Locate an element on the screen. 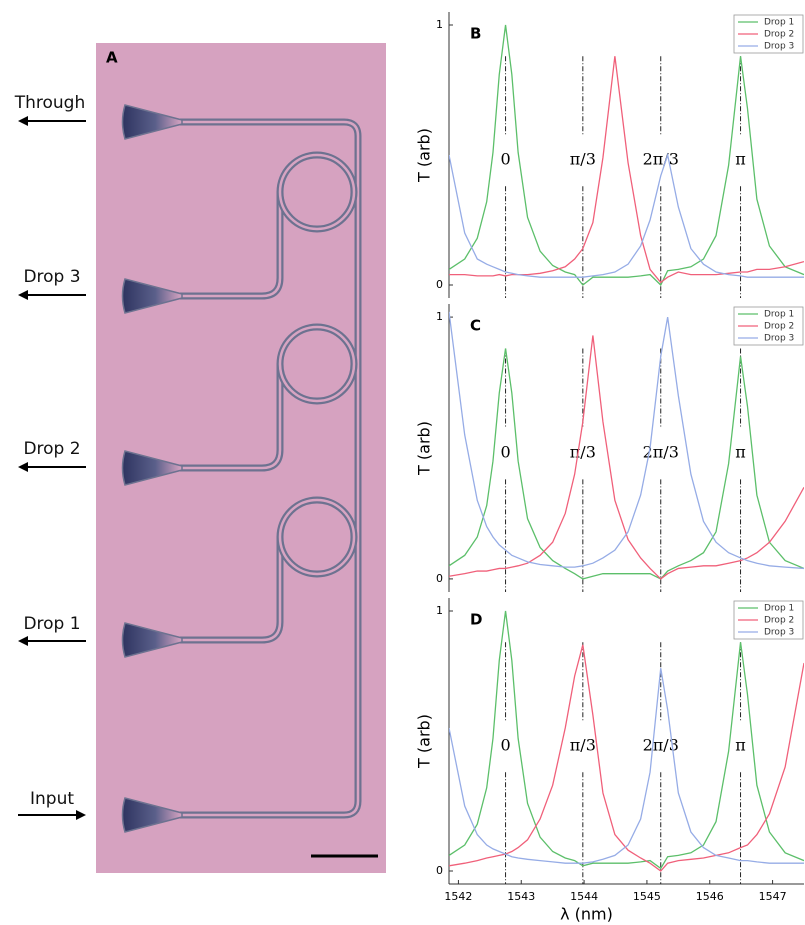 The height and width of the screenshot is (925, 805). x-tick-label: 1545 is located at coordinates (647, 896).